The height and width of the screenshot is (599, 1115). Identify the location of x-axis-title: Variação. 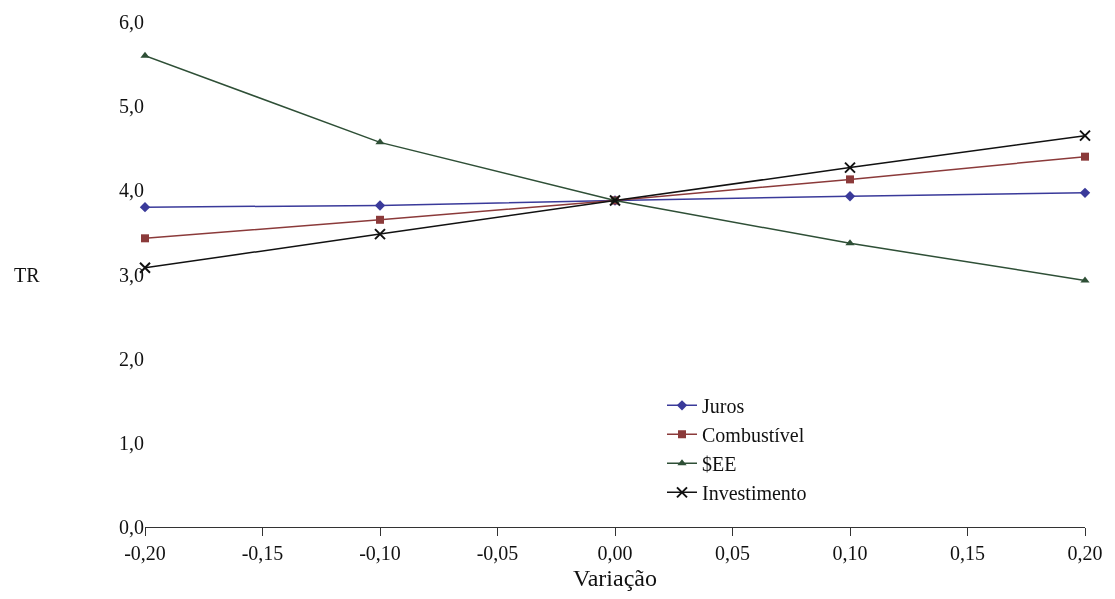
(615, 578).